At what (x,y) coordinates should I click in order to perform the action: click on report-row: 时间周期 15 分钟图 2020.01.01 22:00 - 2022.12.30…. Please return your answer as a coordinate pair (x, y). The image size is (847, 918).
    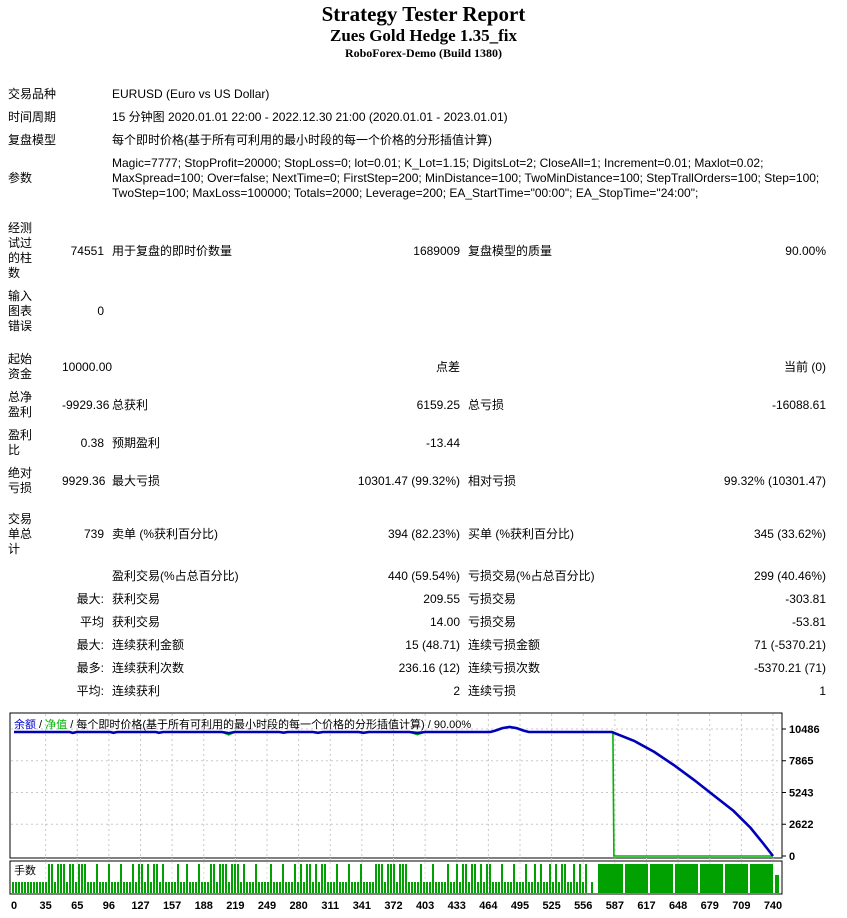
    Looking at the image, I should click on (417, 117).